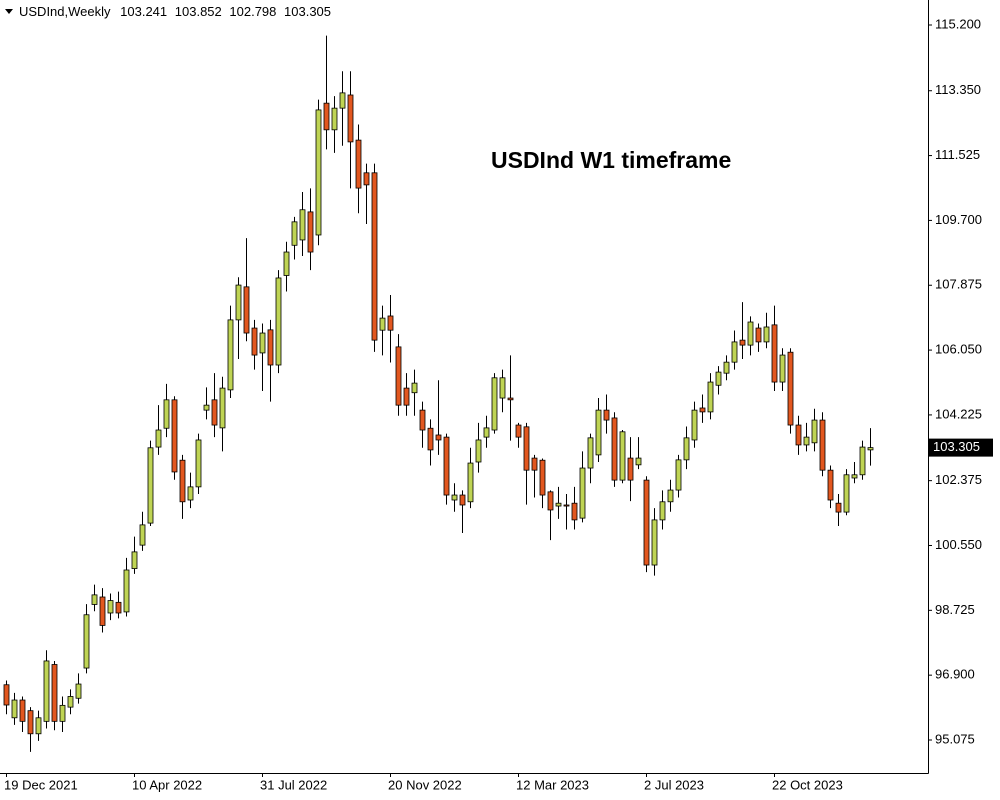  Describe the element at coordinates (425, 784) in the screenshot. I see `x-tick-label: 20 Nov 2022` at that location.